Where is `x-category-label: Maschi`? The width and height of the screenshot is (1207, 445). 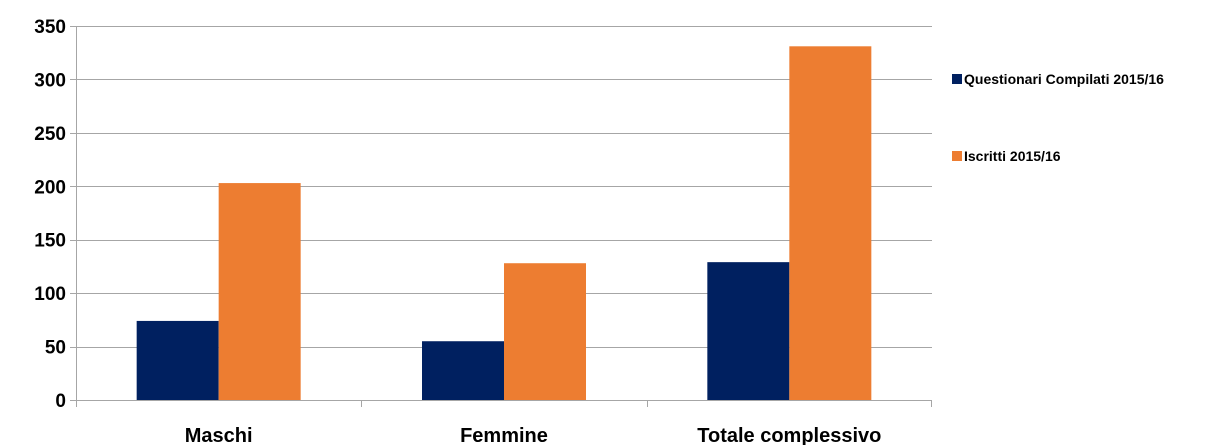
x-category-label: Maschi is located at coordinates (219, 435).